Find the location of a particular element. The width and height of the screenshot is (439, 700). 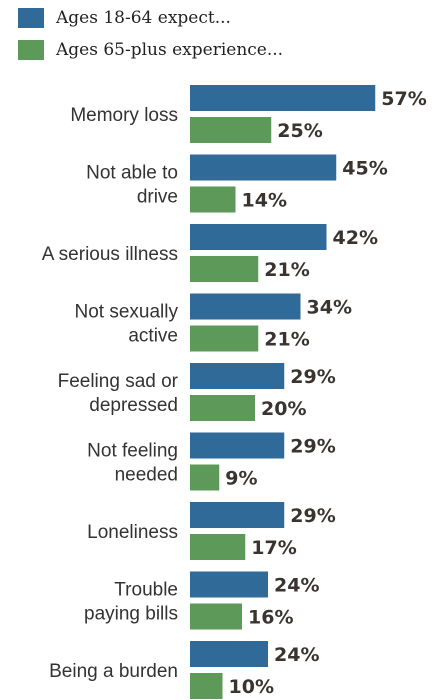

category-label: A serious illness is located at coordinates (110, 254).